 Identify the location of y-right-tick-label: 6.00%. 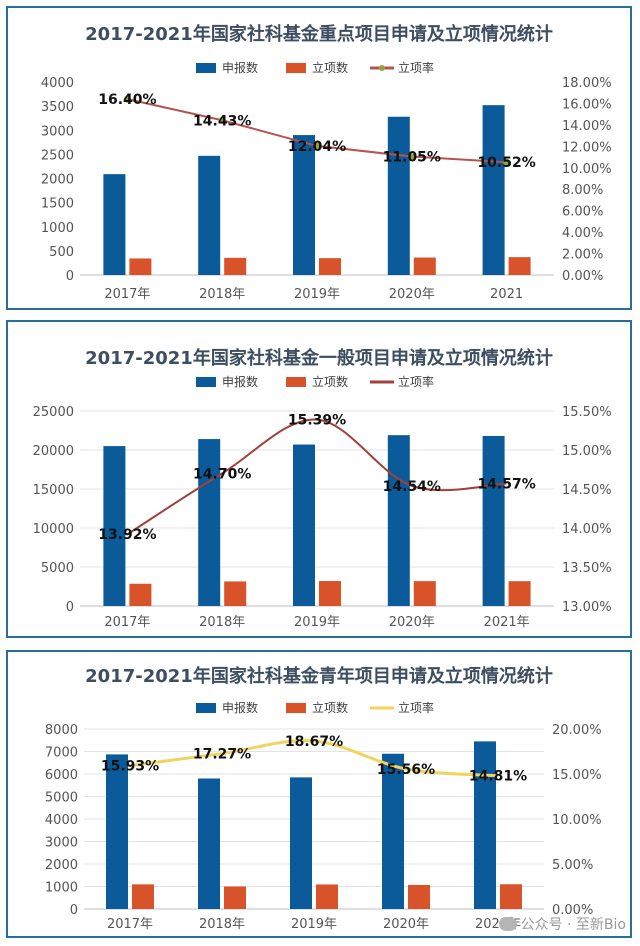
(582, 212).